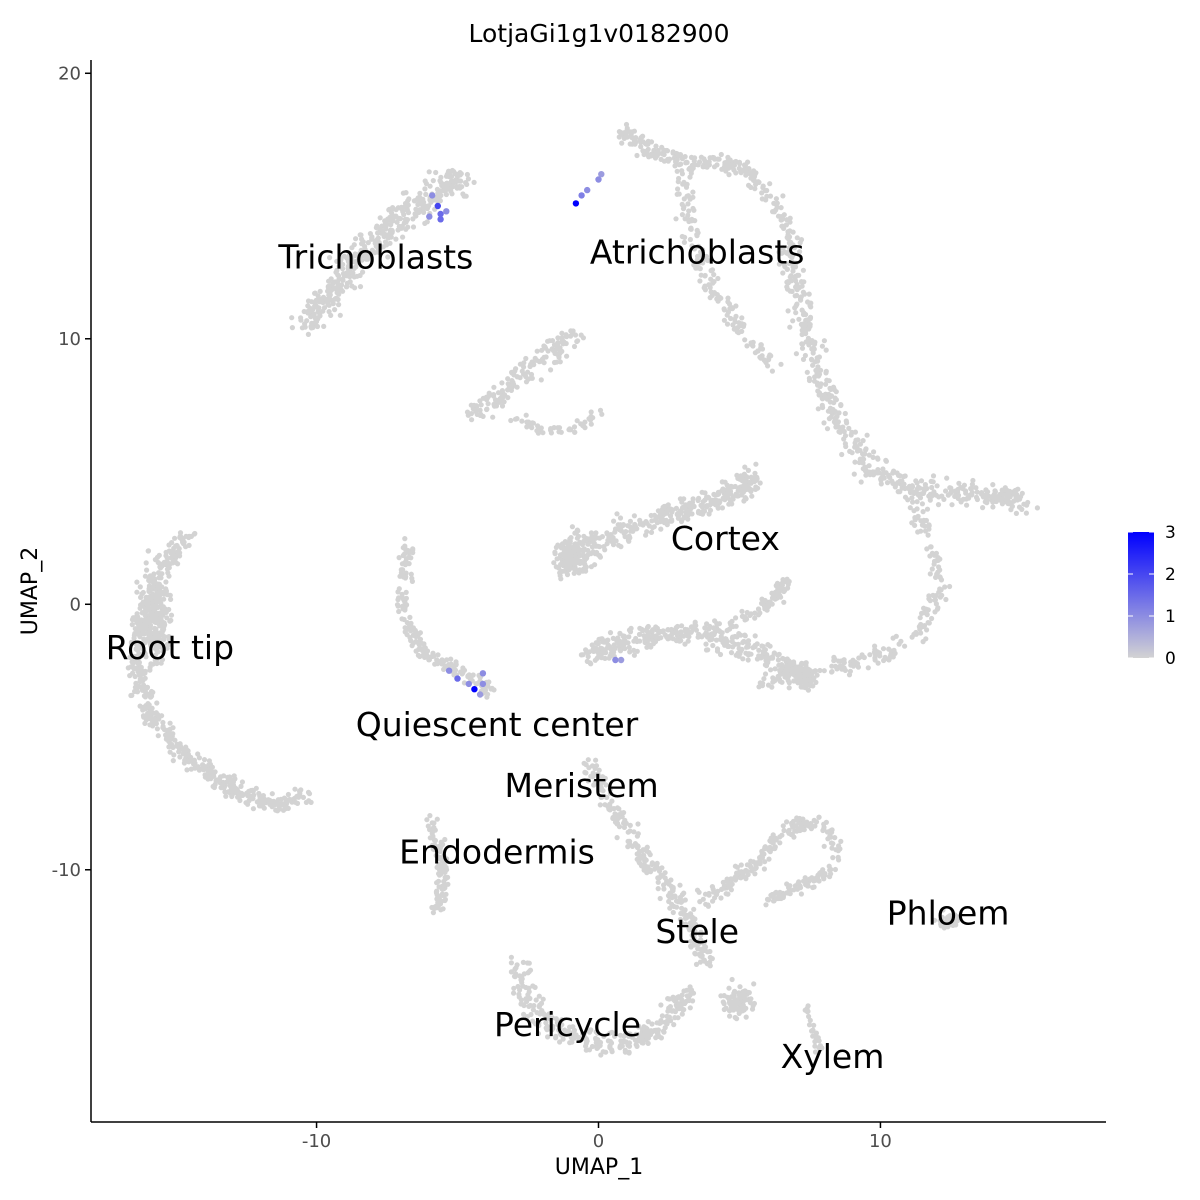 This screenshot has width=1200, height=1200. I want to click on y-tick-label: 10, so click(69, 339).